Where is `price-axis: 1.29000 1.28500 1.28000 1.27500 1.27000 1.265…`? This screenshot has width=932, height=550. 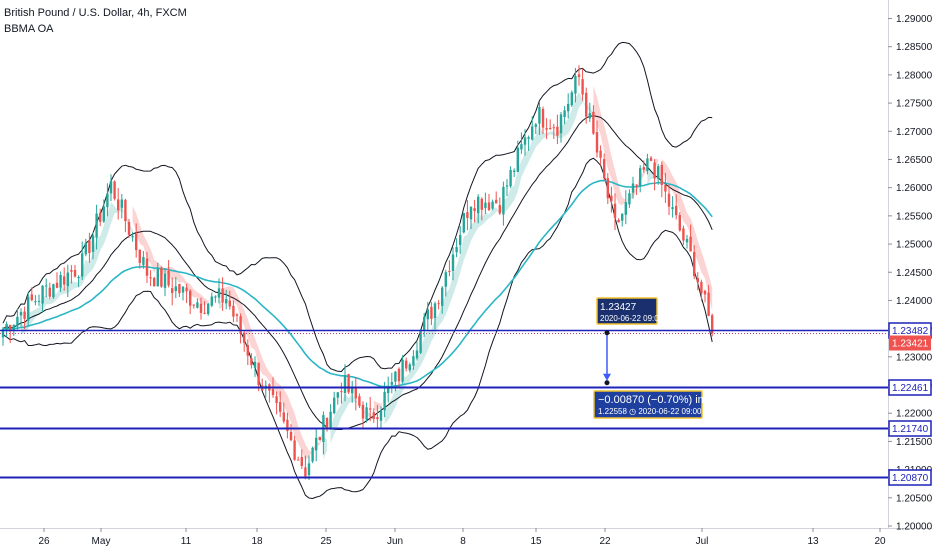
price-axis: 1.29000 1.28500 1.28000 1.27500 1.27000 1.265… is located at coordinates (910, 273).